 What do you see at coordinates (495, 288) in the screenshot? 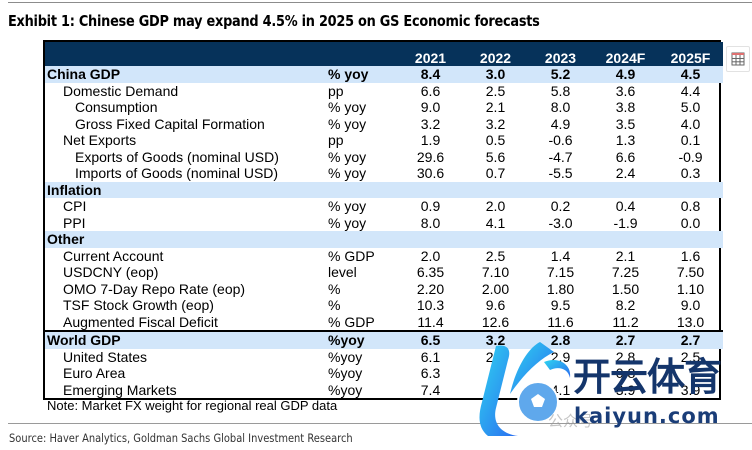
I see `cell-value: 2.00` at bounding box center [495, 288].